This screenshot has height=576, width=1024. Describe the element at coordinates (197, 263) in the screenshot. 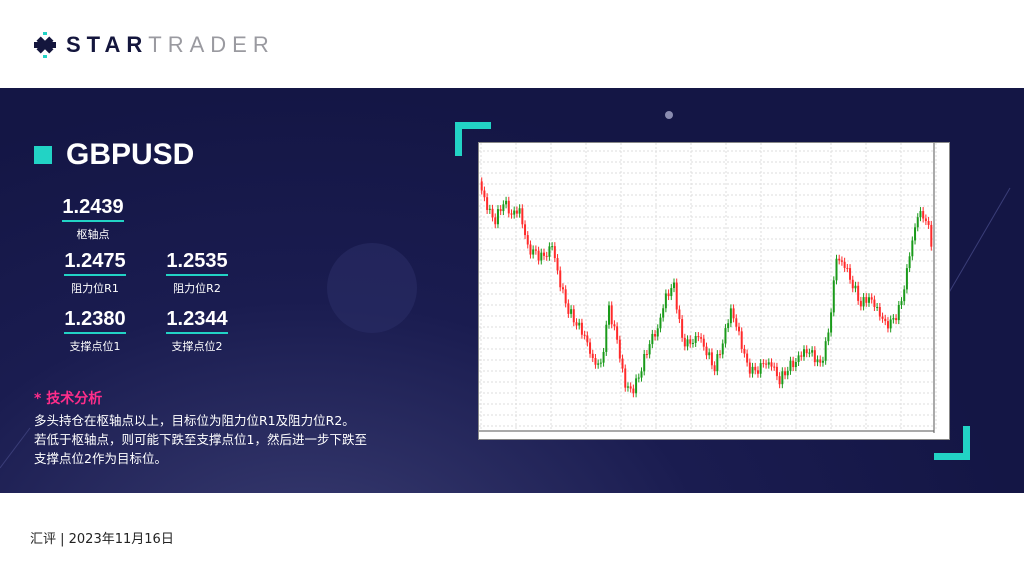

I see `r2-value: 1.2535` at that location.